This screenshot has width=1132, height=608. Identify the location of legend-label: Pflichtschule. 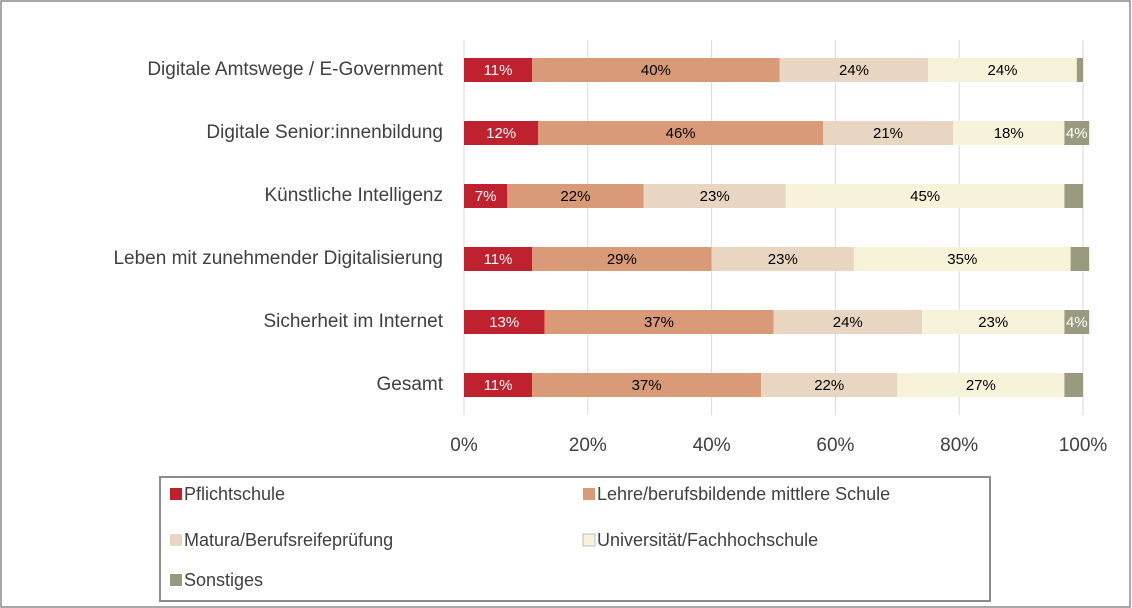
(234, 494).